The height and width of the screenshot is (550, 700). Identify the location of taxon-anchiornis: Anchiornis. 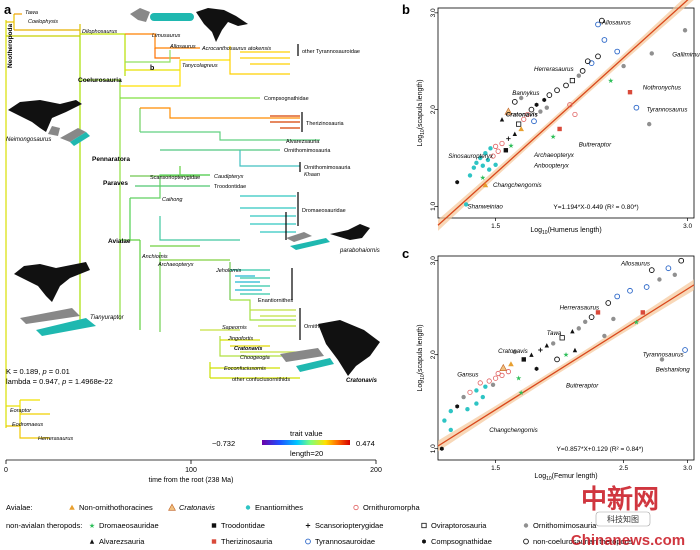
(154, 257).